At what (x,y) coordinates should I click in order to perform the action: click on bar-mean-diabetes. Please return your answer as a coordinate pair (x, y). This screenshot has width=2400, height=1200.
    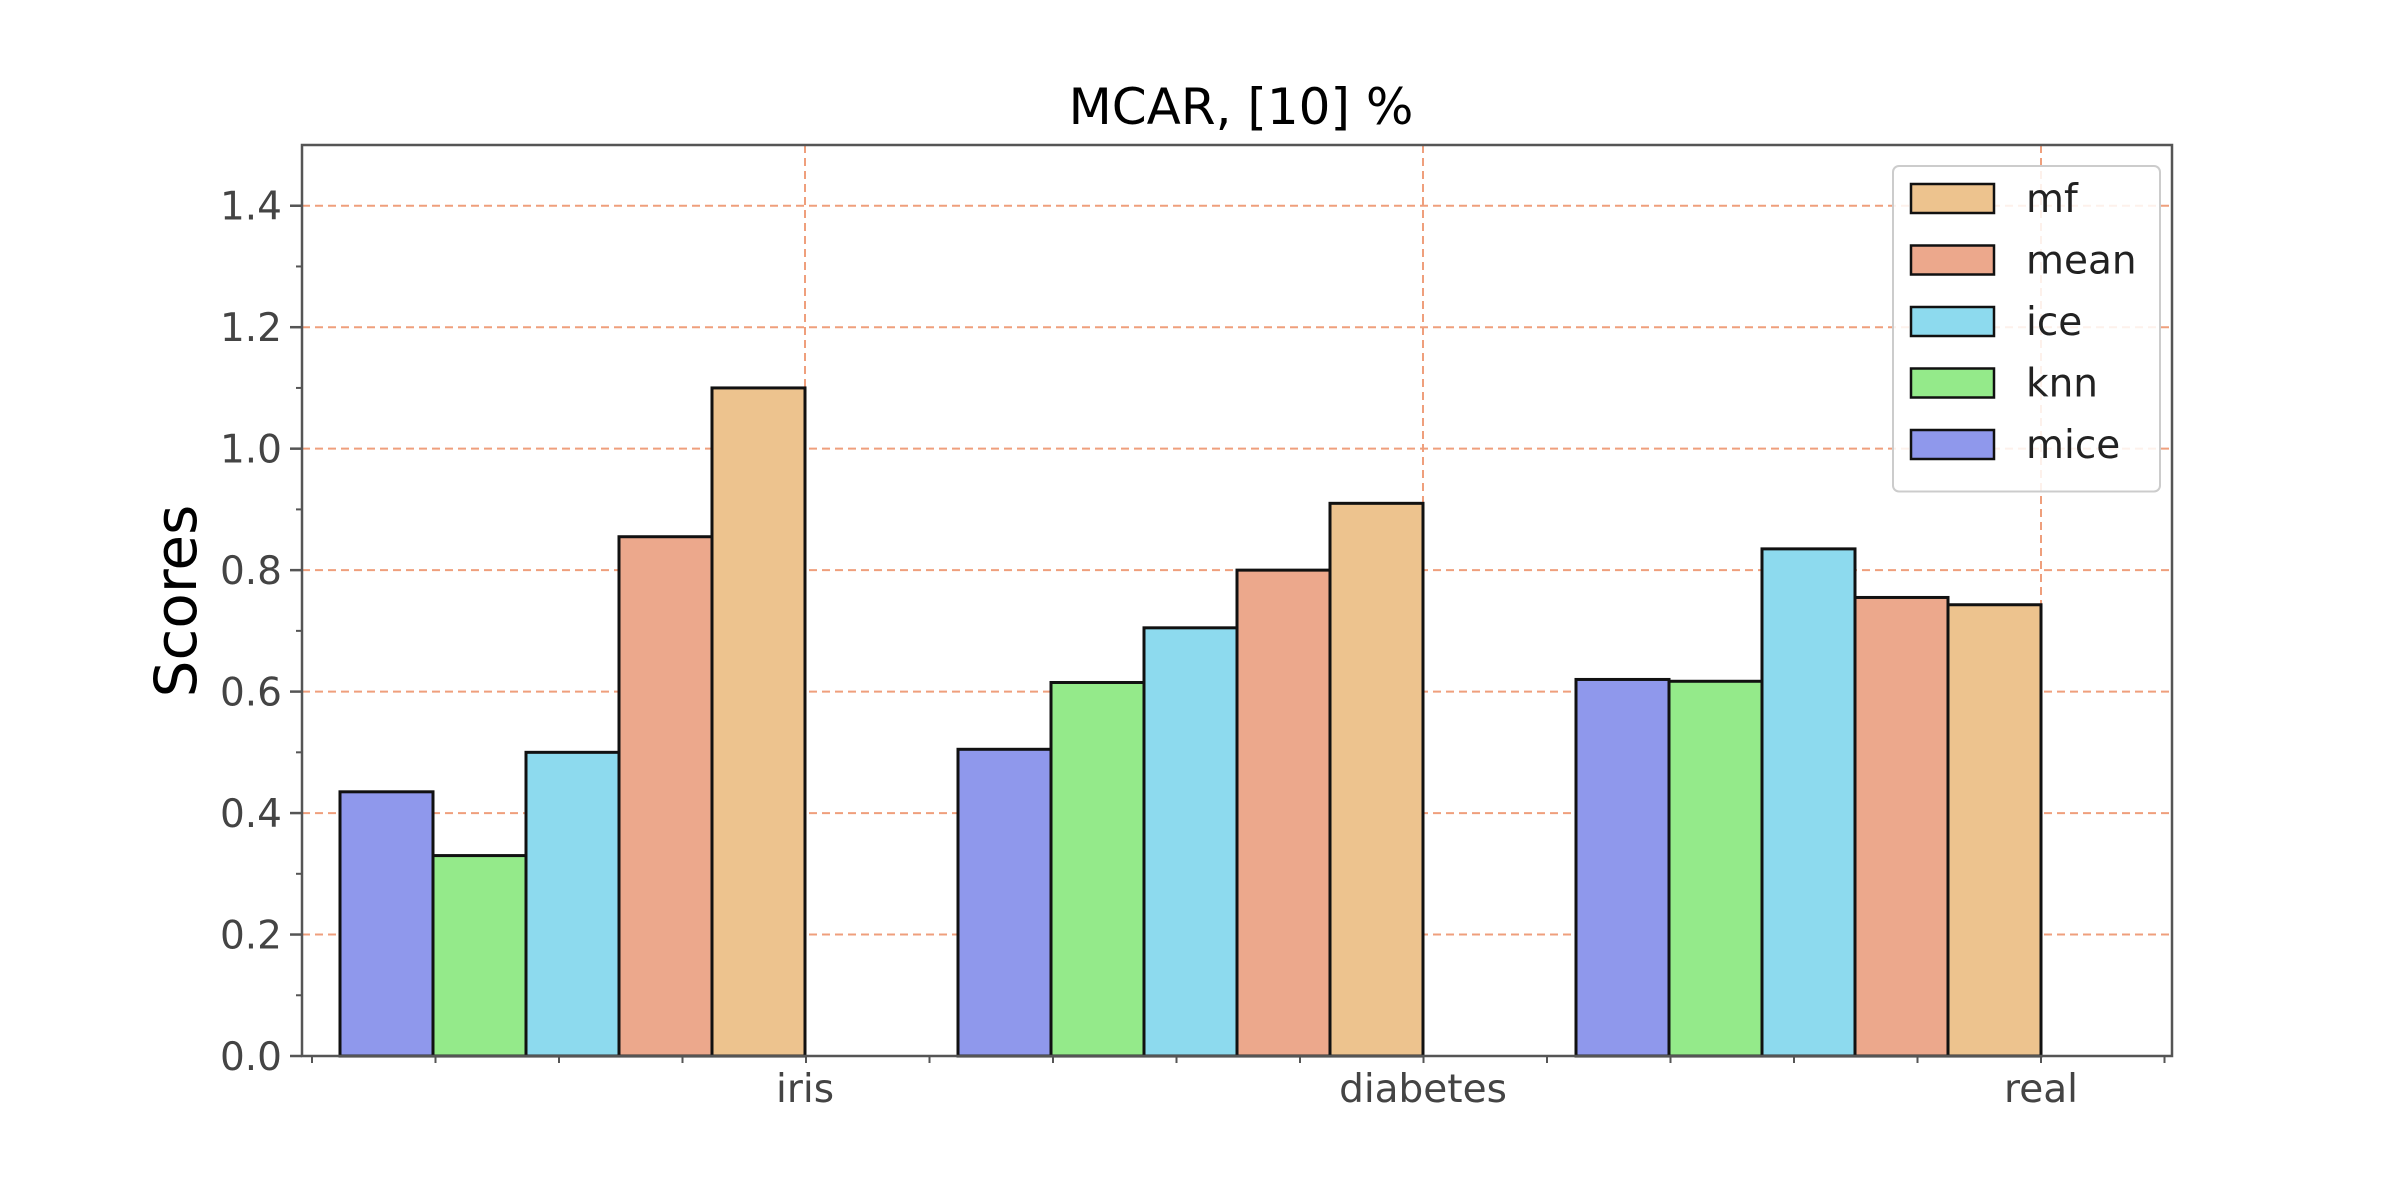
    Looking at the image, I should click on (1283, 813).